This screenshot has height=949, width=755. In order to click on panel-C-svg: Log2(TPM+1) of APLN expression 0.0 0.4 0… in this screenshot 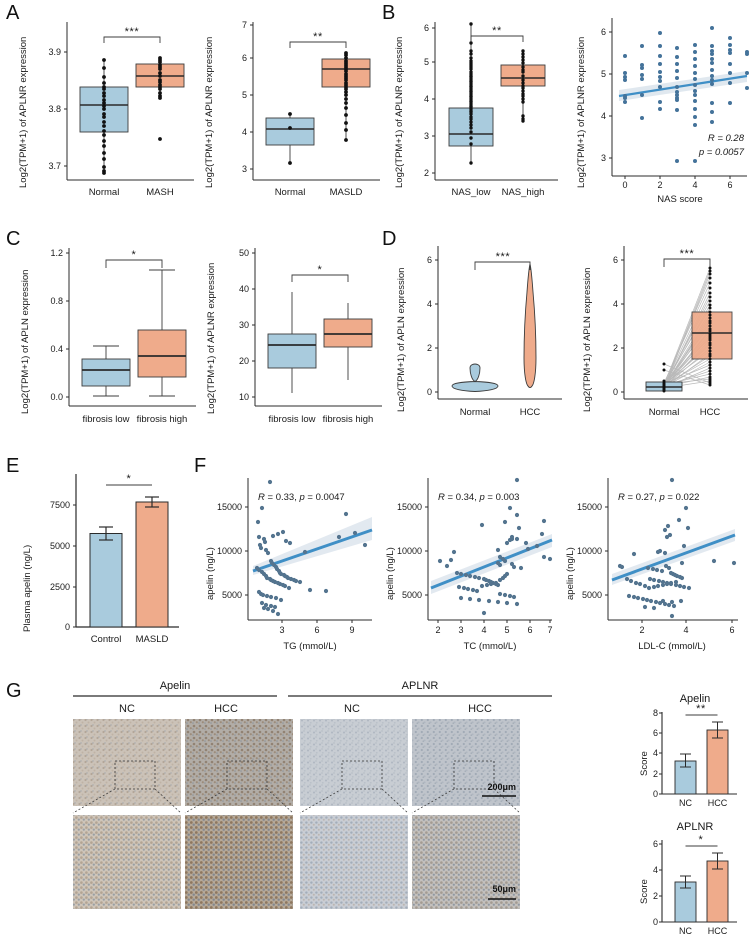, I will do `click(201, 336)`.